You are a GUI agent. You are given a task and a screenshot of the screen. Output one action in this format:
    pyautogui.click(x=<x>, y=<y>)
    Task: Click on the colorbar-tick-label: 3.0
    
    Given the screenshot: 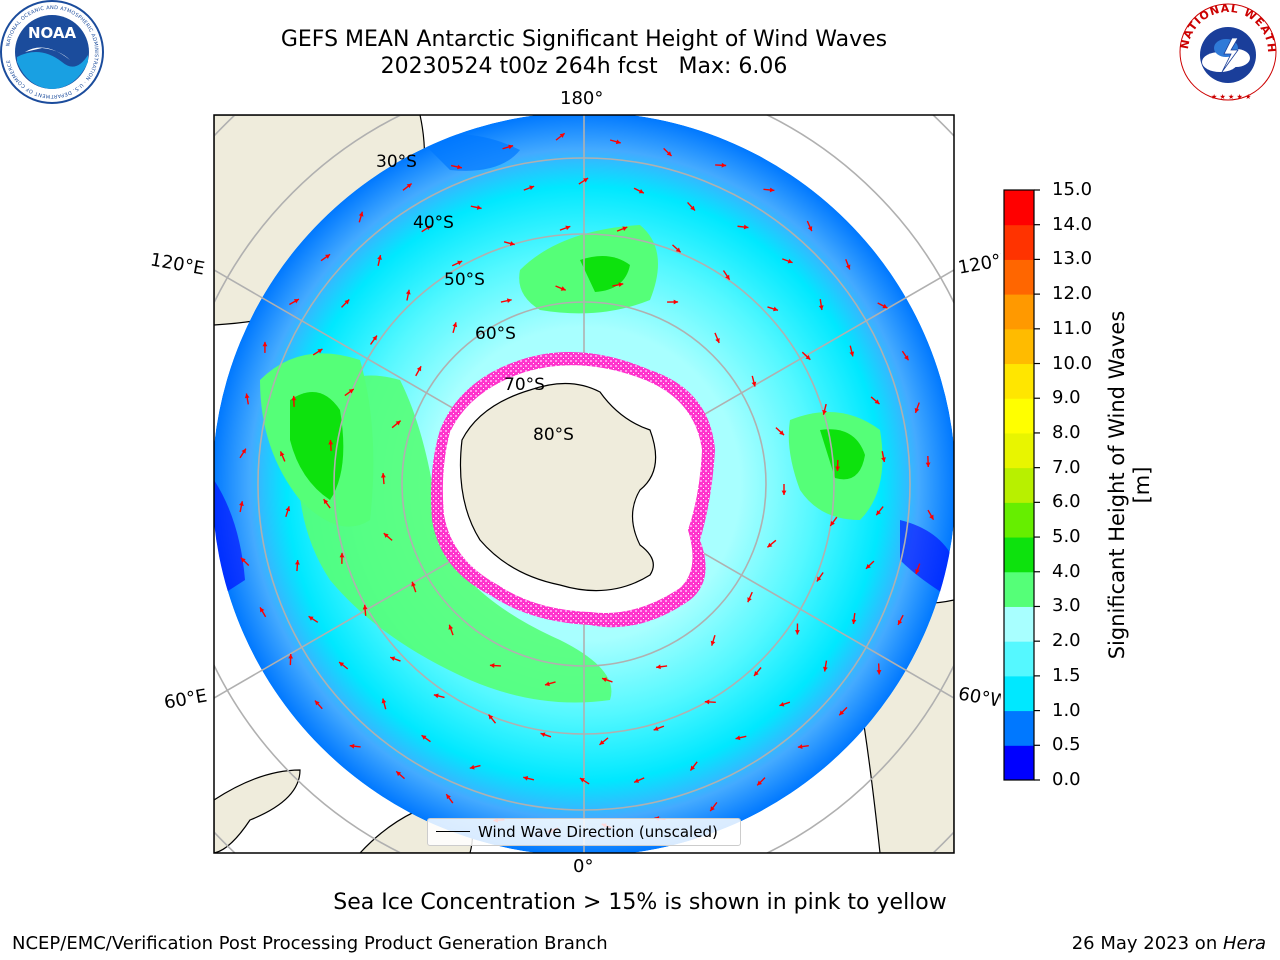 What is the action you would take?
    pyautogui.click(x=1066, y=606)
    